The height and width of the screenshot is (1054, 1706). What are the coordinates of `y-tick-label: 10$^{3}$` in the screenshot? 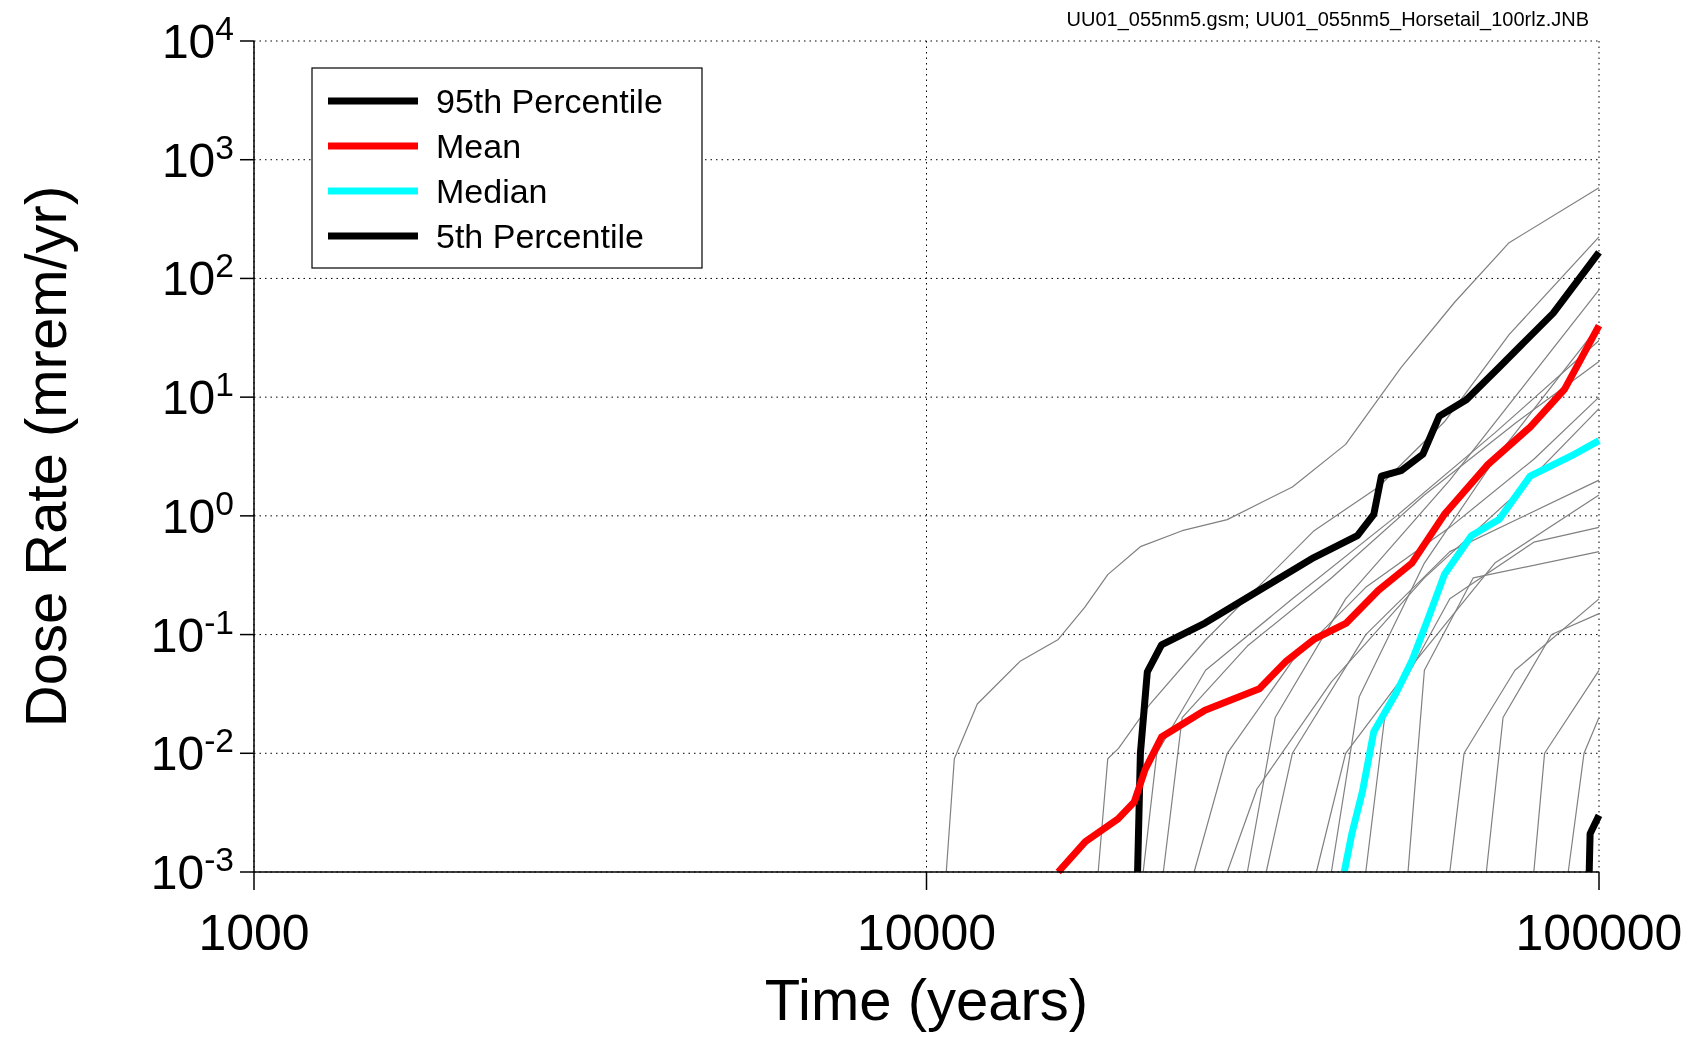 It's located at (197, 157).